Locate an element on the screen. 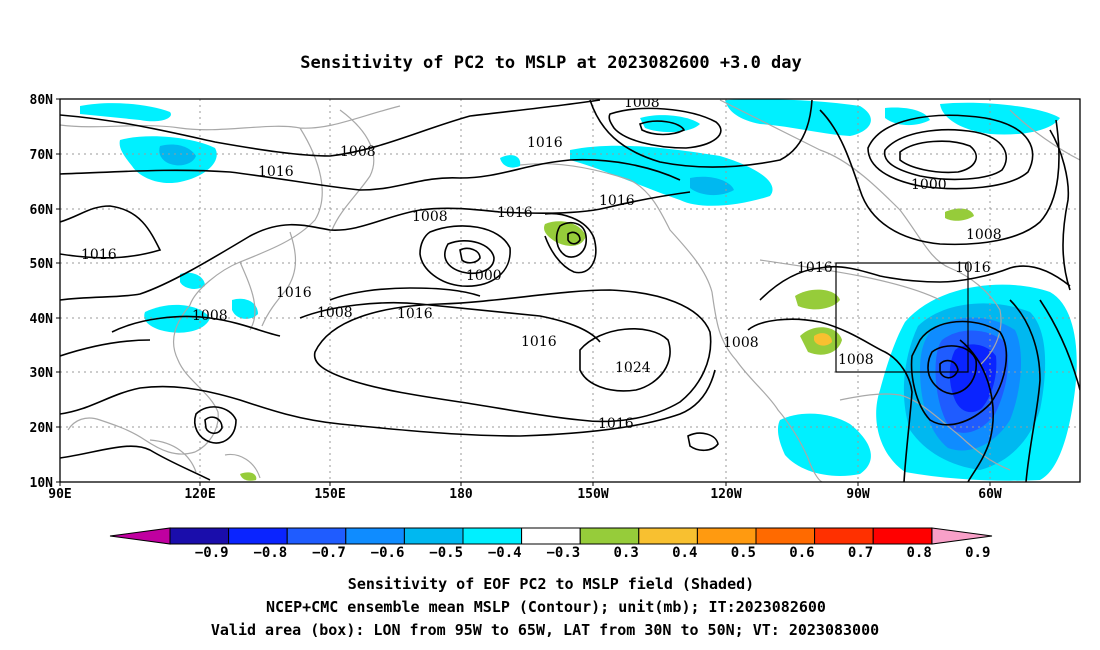  contour-label: 1024 is located at coordinates (633, 368).